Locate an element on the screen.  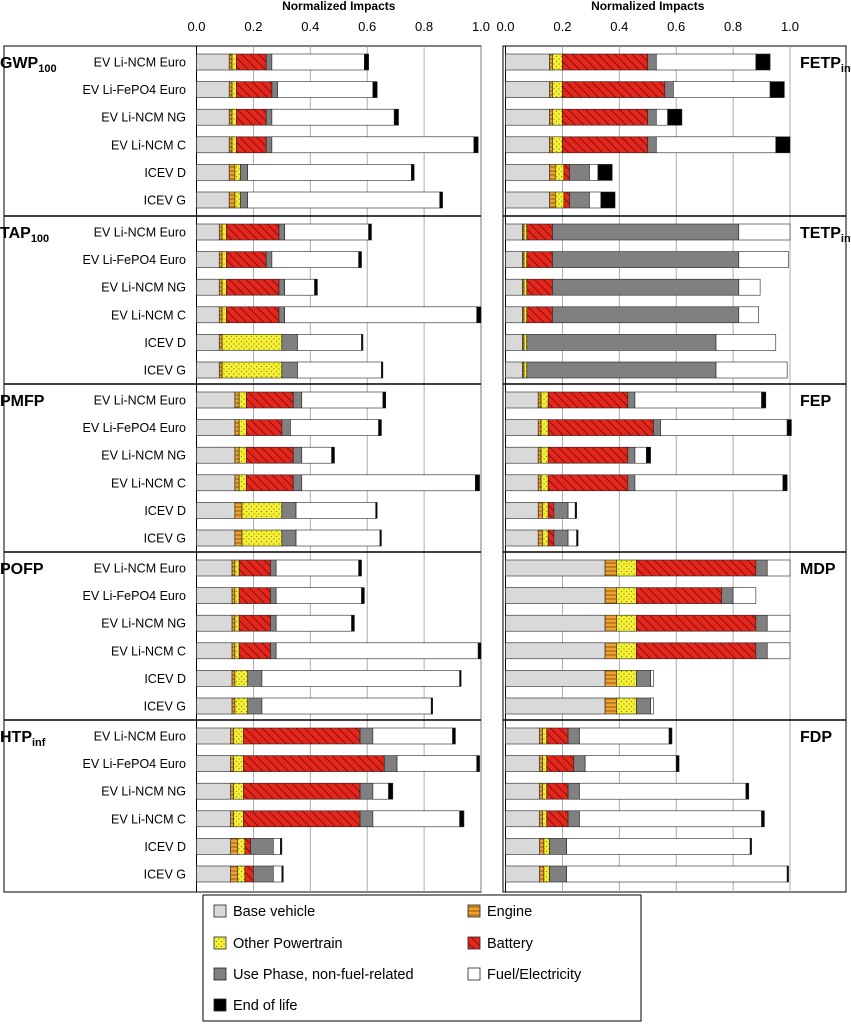
category-label: EV Li-FePO4 Euro is located at coordinates (134, 596).